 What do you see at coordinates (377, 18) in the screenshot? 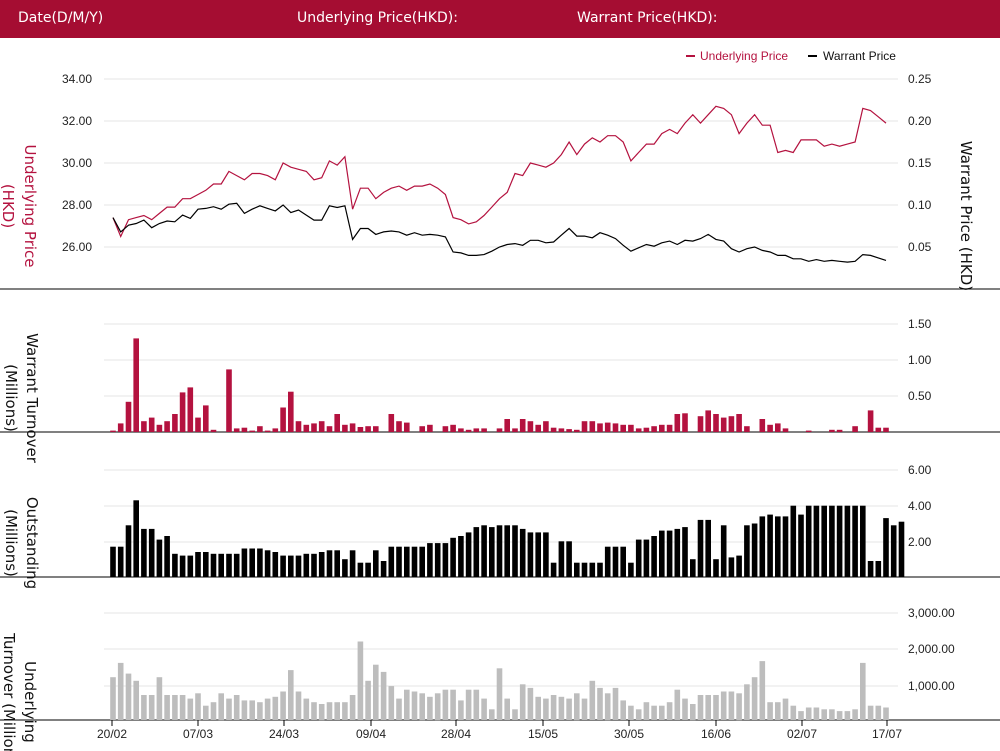
I see `underlying-price-label: Underlying Price(HKD):` at bounding box center [377, 18].